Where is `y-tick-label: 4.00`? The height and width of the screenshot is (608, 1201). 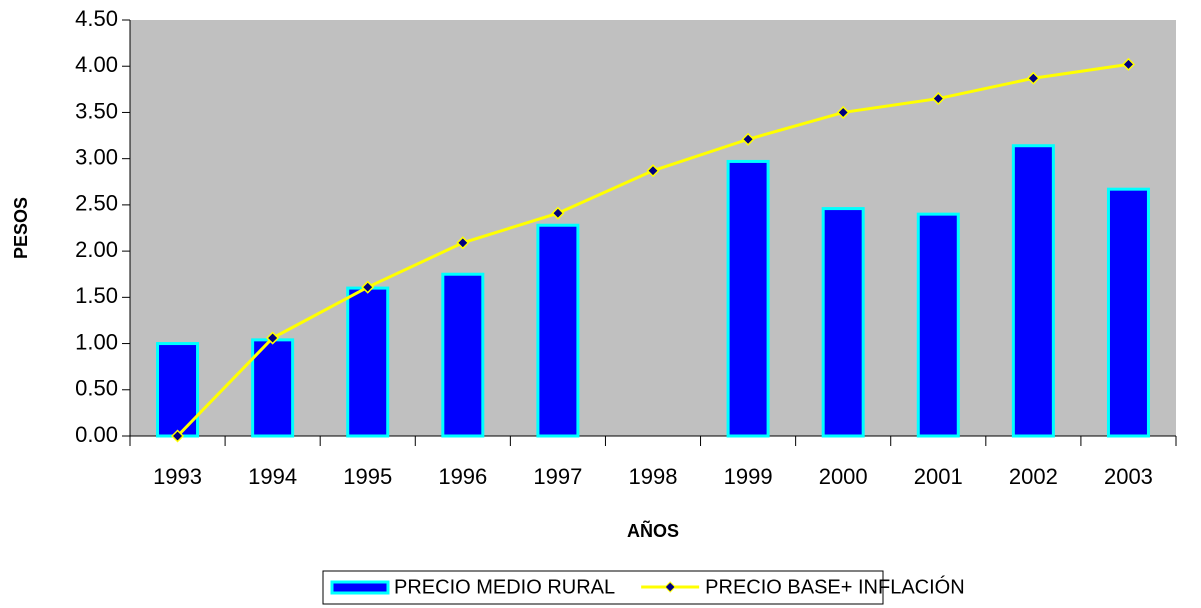
y-tick-label: 4.00 is located at coordinates (96, 64).